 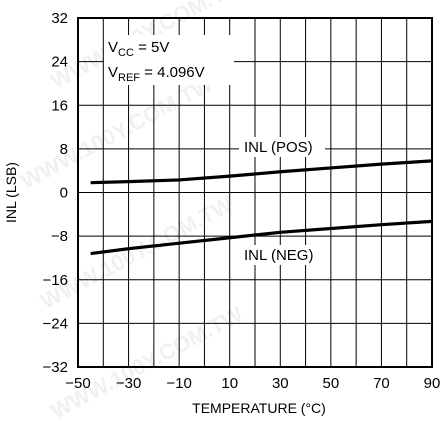 I want to click on y-tick-label: 8, so click(x=64, y=149).